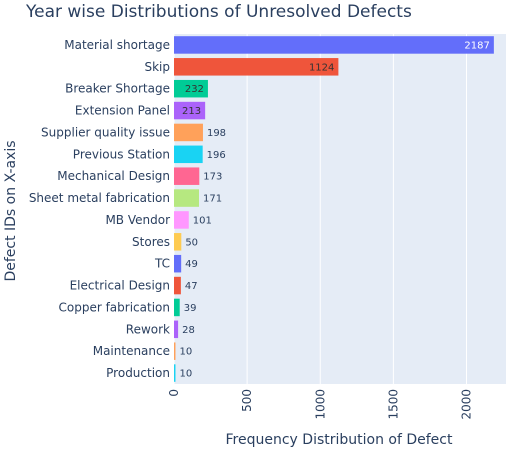  I want to click on category-label: Rework, so click(148, 329).